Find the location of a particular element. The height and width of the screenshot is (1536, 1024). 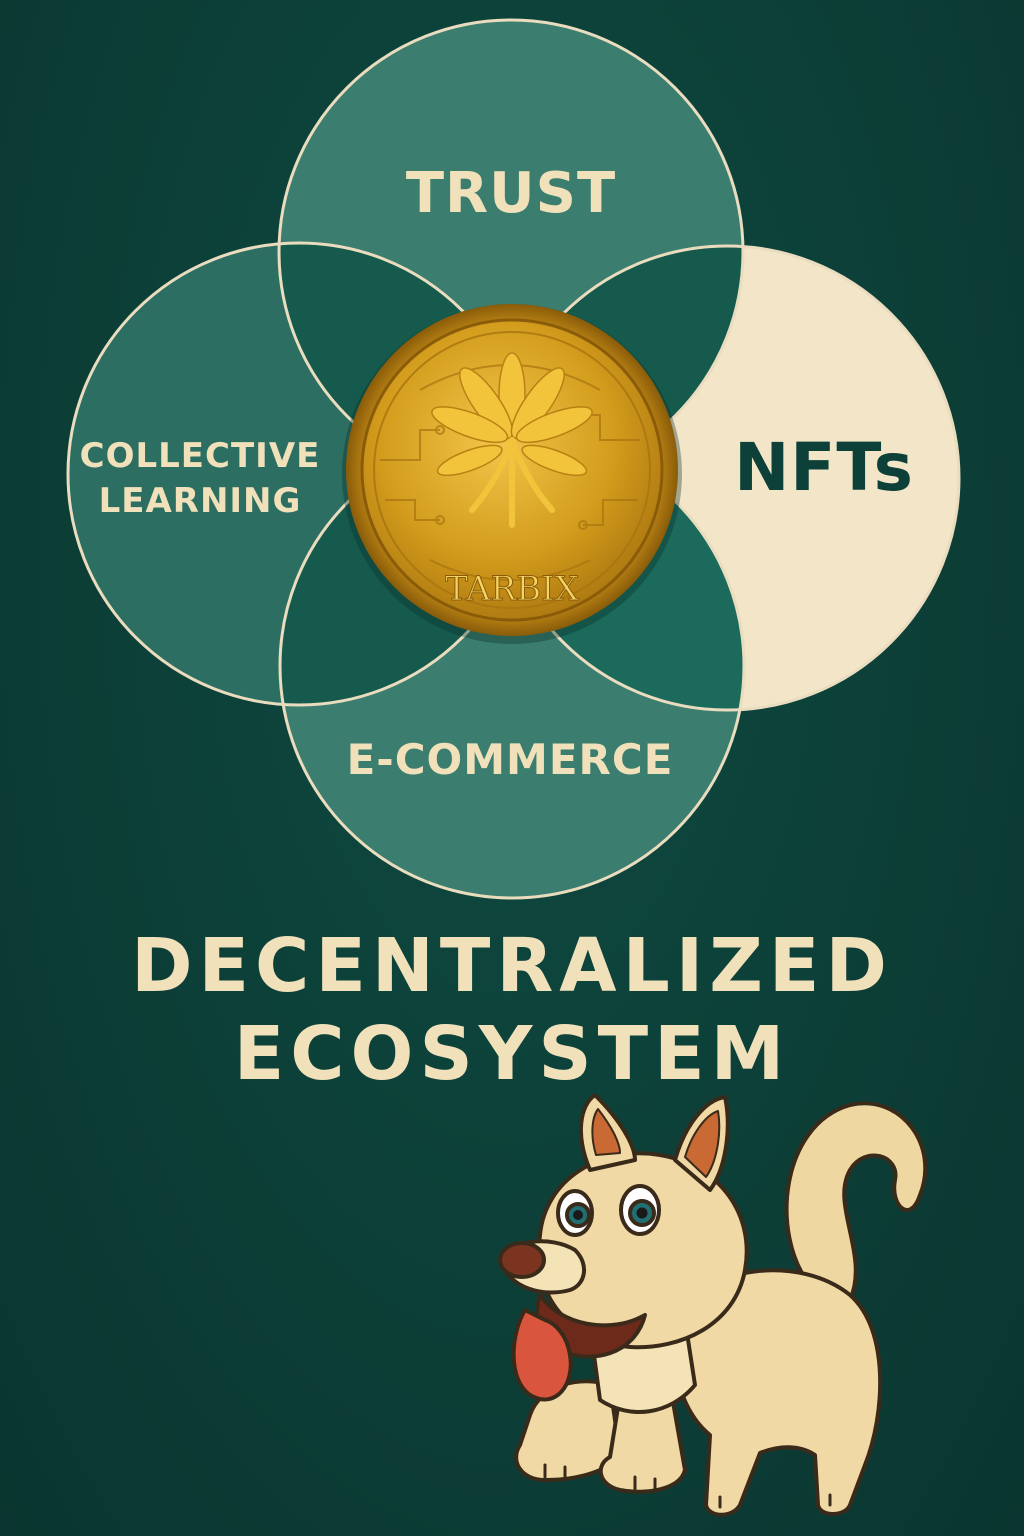

dog-tail is located at coordinates (856, 1201).